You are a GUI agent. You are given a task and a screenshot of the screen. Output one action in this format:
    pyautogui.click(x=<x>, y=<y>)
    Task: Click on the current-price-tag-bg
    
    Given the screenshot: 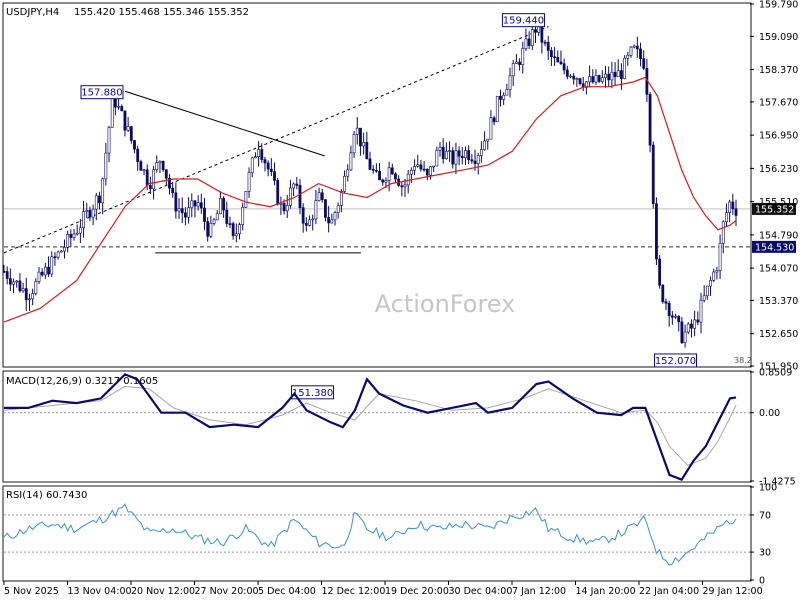 What is the action you would take?
    pyautogui.click(x=774, y=208)
    